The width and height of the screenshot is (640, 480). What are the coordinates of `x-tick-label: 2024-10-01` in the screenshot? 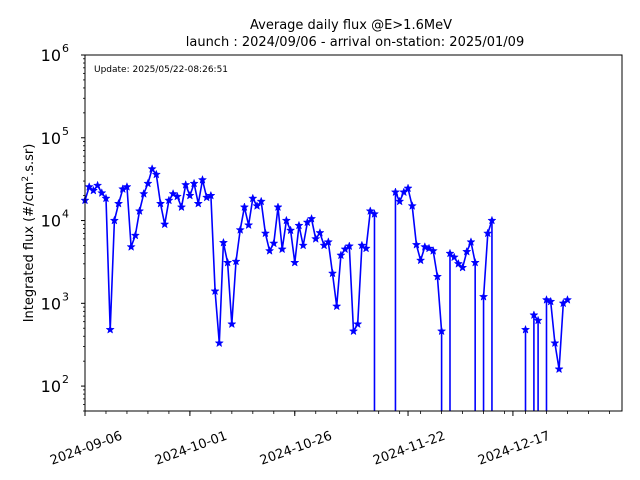 It's located at (191, 449).